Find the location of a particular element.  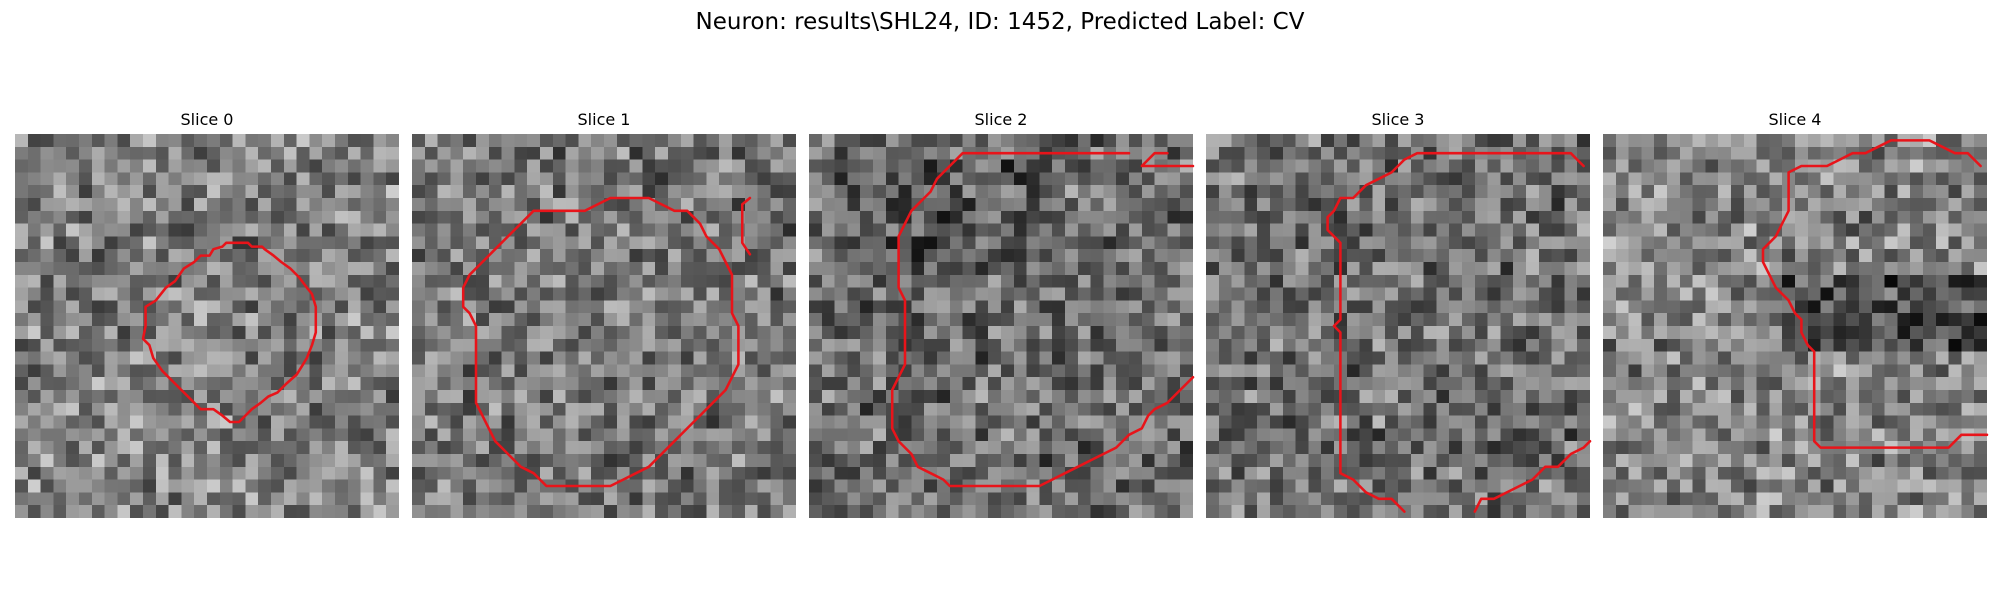

slice-panel-4: Slice 4 is located at coordinates (1796, 314).